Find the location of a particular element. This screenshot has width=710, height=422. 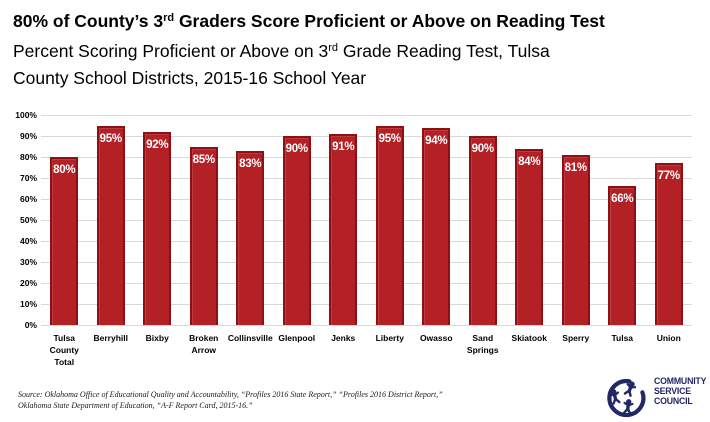

bar-value-label: 90% is located at coordinates (296, 149).